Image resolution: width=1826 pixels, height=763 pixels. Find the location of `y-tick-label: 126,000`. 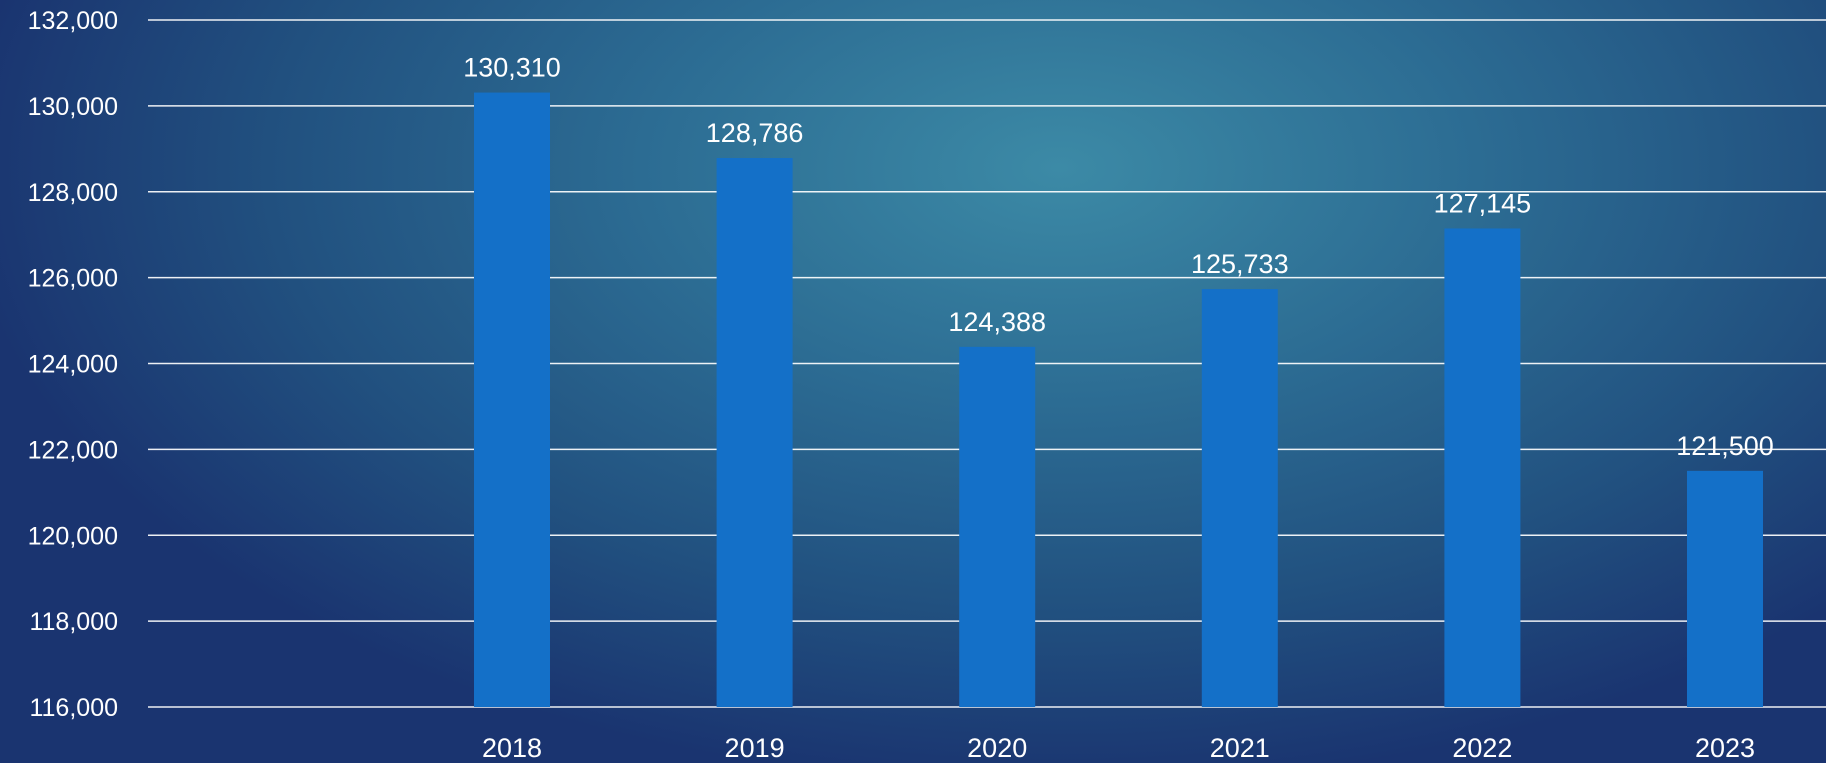

y-tick-label: 126,000 is located at coordinates (73, 279).